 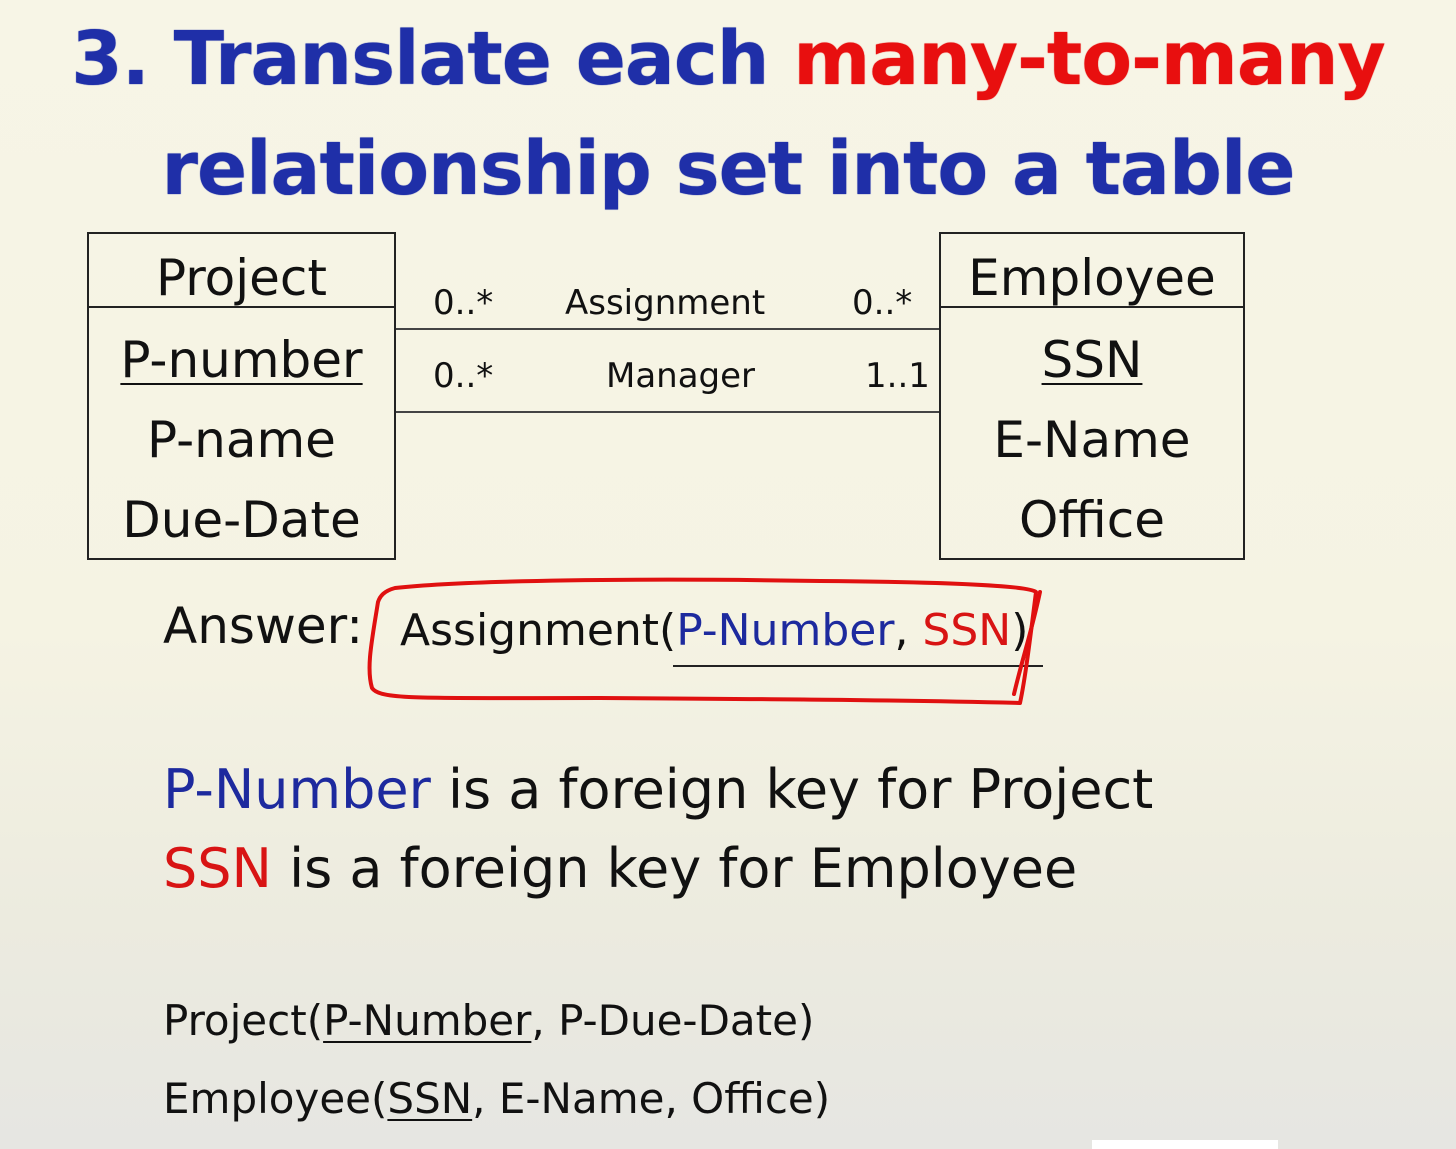 I want to click on manager-relationship-line, so click(x=667, y=412).